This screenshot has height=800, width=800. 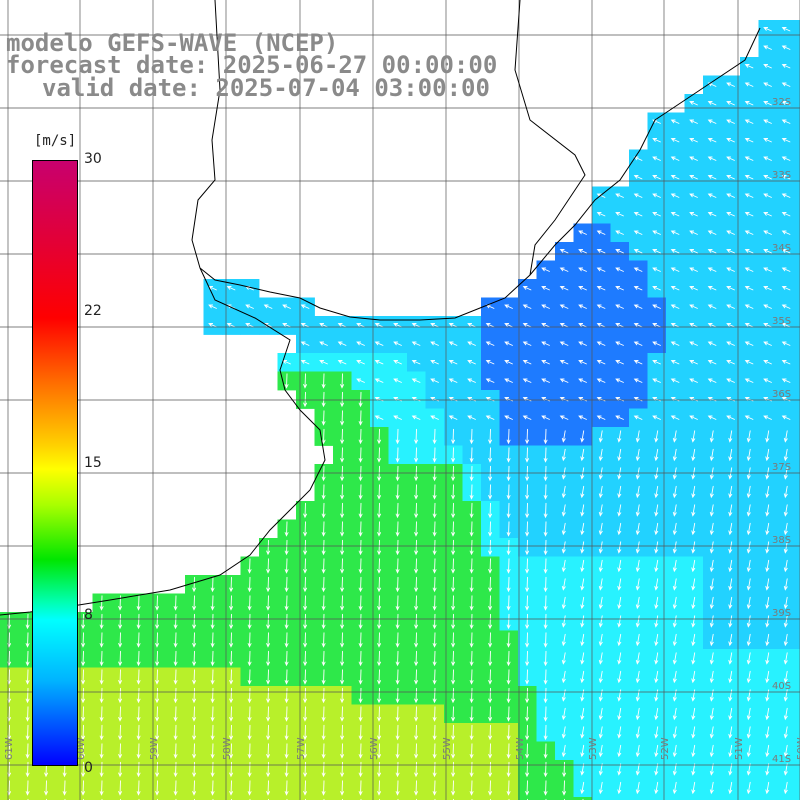 What do you see at coordinates (206, 134) in the screenshot?
I see `border-line` at bounding box center [206, 134].